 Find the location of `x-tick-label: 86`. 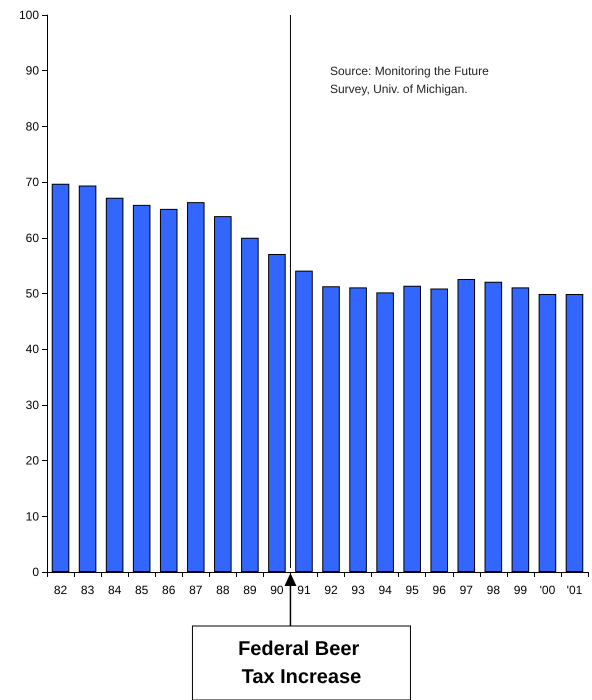

x-tick-label: 86 is located at coordinates (169, 590).